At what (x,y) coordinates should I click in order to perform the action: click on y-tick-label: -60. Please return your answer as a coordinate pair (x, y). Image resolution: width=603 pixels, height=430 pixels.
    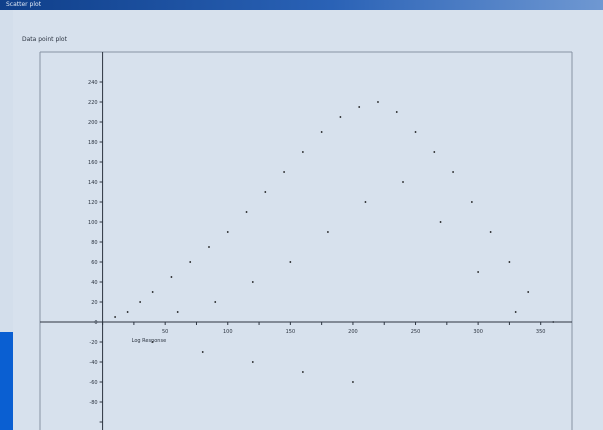
    Looking at the image, I should click on (93, 383).